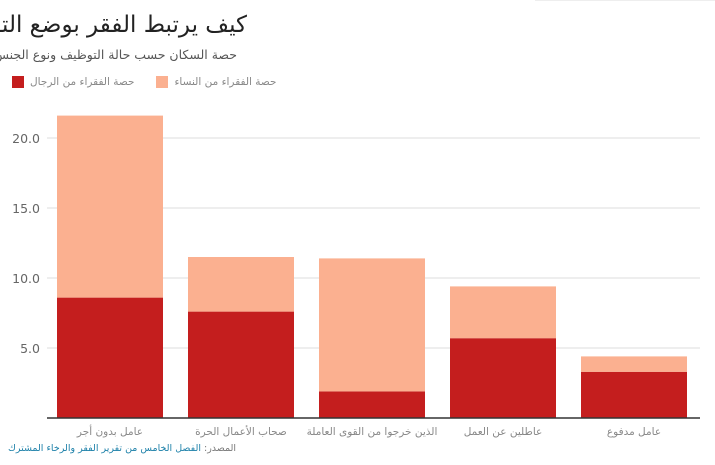  I want to click on source-label: المصدر:, so click(220, 448).